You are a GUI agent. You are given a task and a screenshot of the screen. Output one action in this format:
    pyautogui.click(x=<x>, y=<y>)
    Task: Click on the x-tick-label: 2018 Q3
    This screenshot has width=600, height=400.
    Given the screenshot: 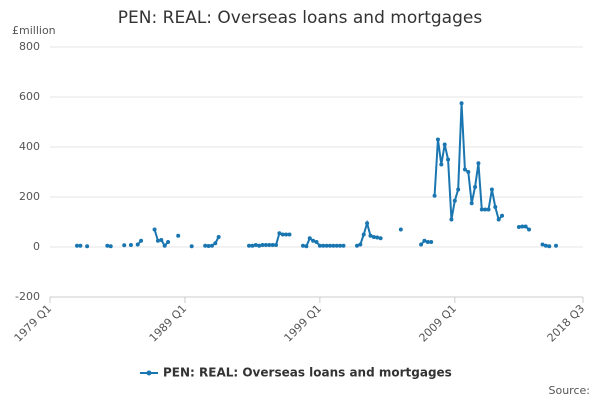 What is the action you would take?
    pyautogui.click(x=566, y=323)
    